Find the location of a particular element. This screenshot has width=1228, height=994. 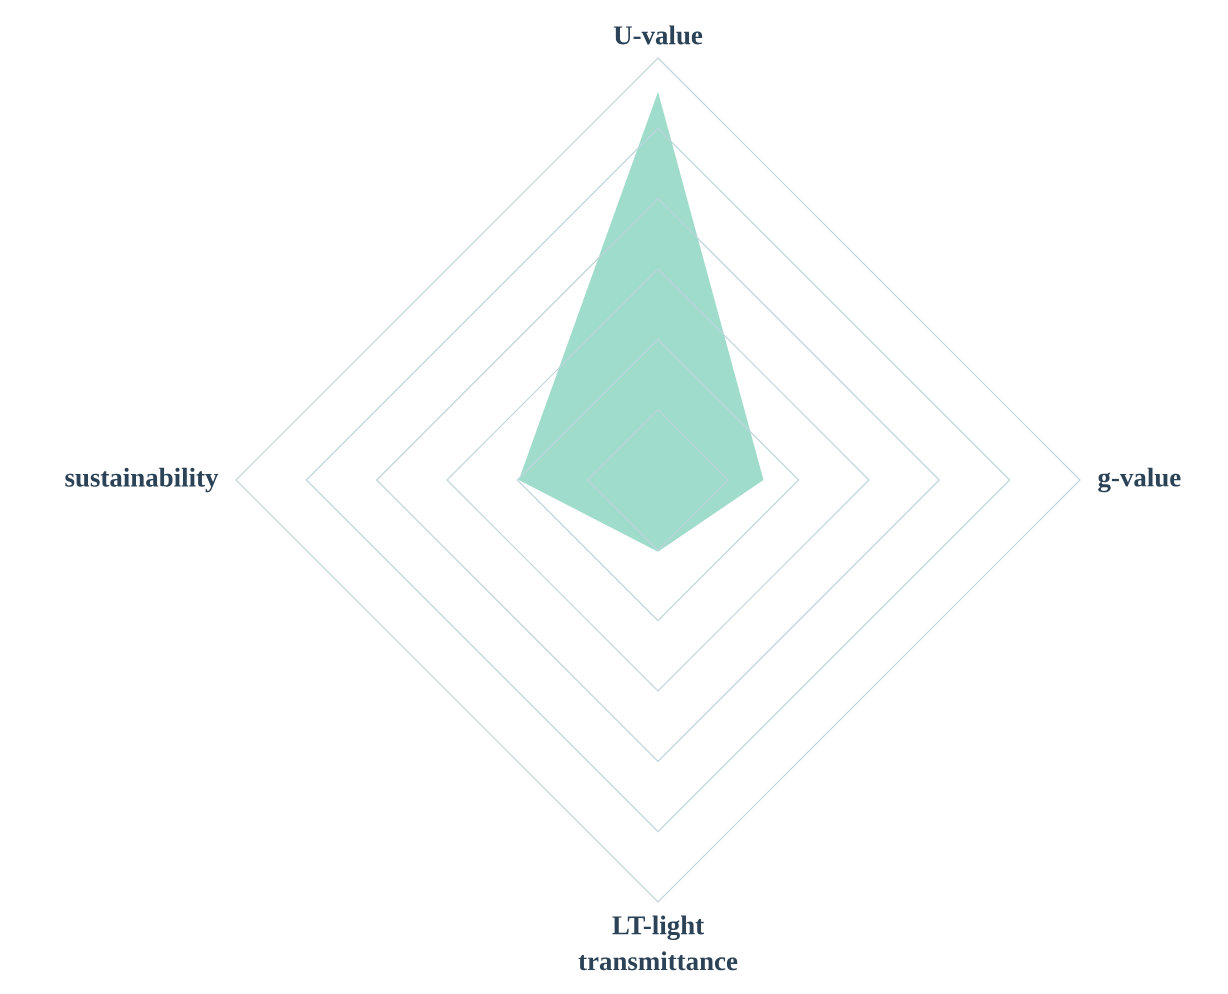

spoke-label: U-value is located at coordinates (658, 35).